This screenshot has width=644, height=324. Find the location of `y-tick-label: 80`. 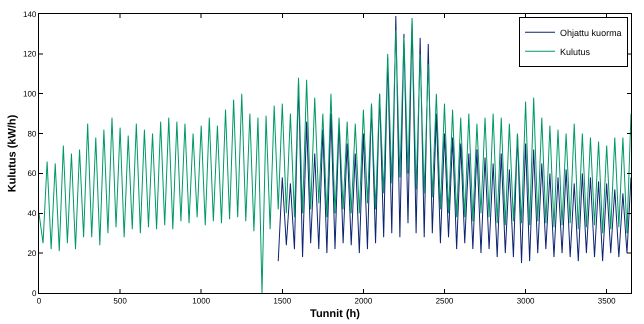

y-tick-label: 80 is located at coordinates (32, 133).